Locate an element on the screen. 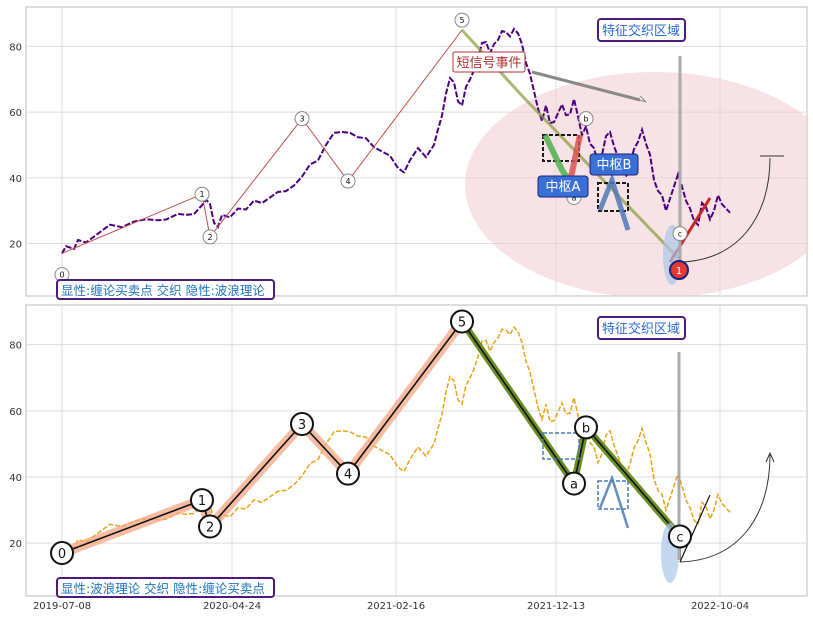  zhongshu-a-label: 中枢A is located at coordinates (563, 187).